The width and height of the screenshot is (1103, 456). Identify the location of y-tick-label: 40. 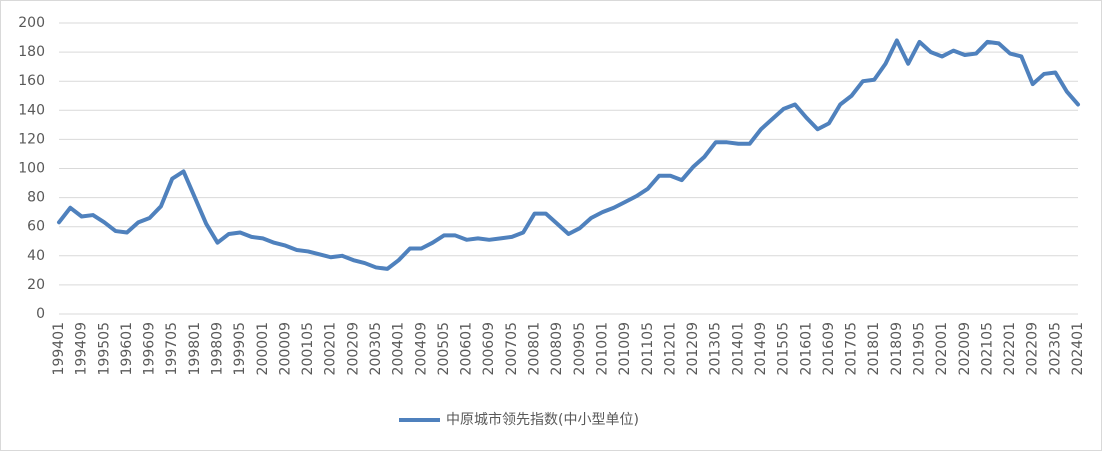
(36, 256).